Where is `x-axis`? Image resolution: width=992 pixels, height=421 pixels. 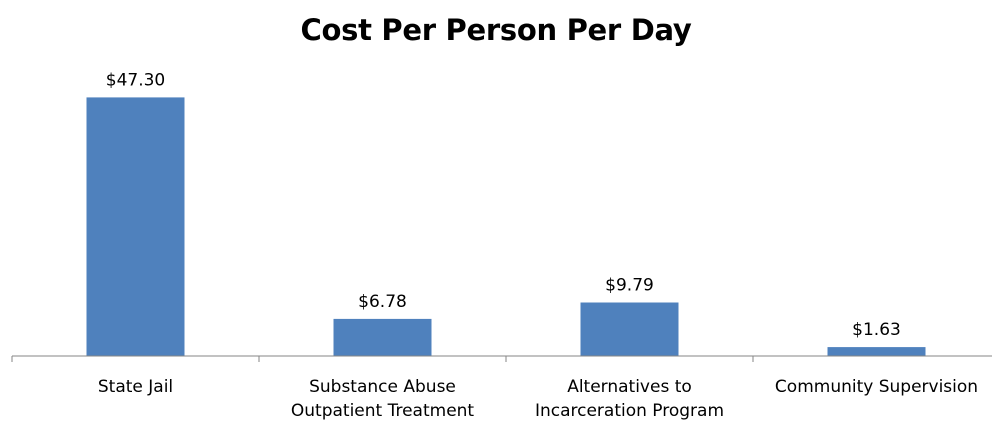 x-axis is located at coordinates (501, 358).